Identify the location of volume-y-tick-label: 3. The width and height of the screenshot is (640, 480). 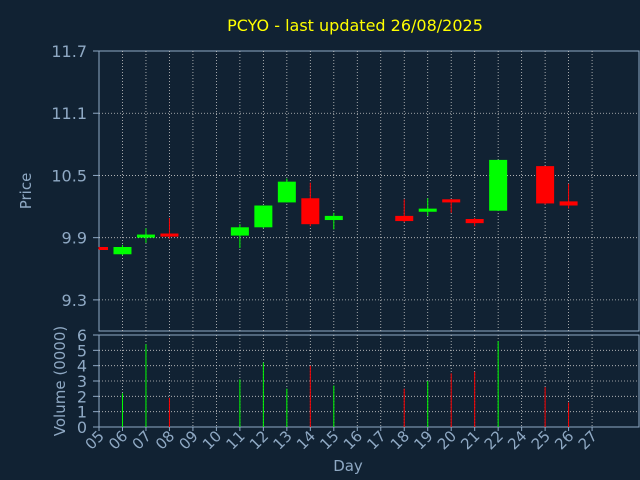
(82, 381).